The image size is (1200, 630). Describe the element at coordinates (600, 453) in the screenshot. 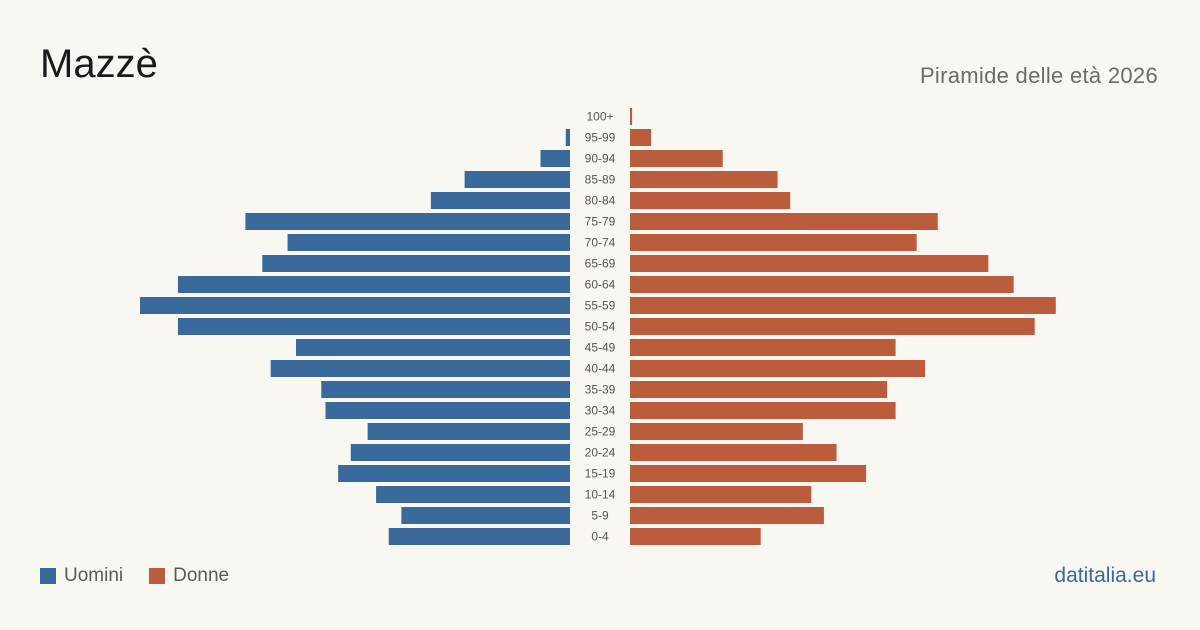

I see `age-group-label: 20-24` at that location.